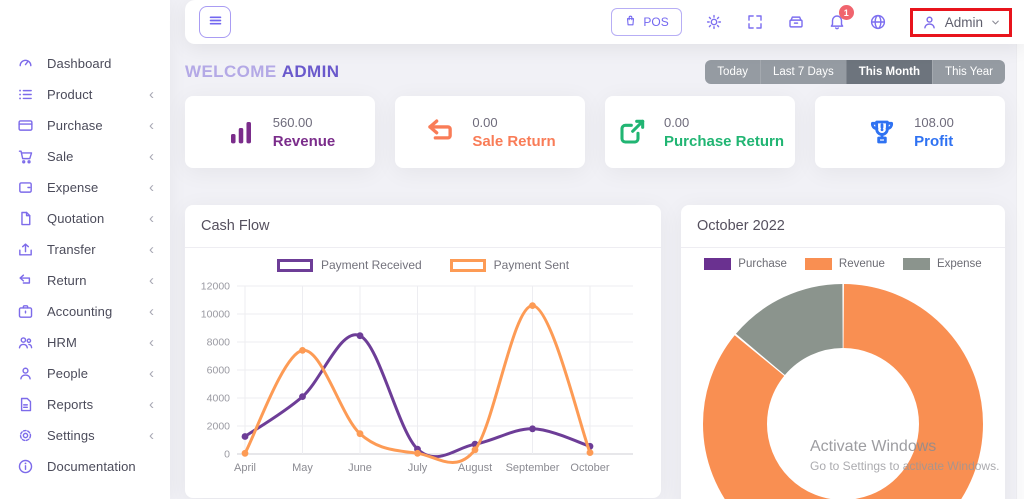 The height and width of the screenshot is (499, 1024). Describe the element at coordinates (91, 466) in the screenshot. I see `sidebar-item-label: Documentation` at that location.